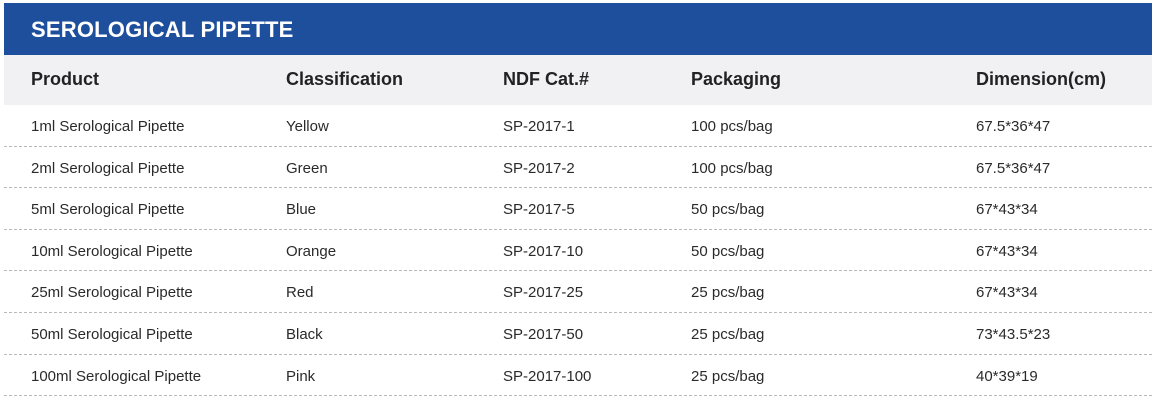  What do you see at coordinates (539, 168) in the screenshot?
I see `cell-cat-number: SP-2017-2` at bounding box center [539, 168].